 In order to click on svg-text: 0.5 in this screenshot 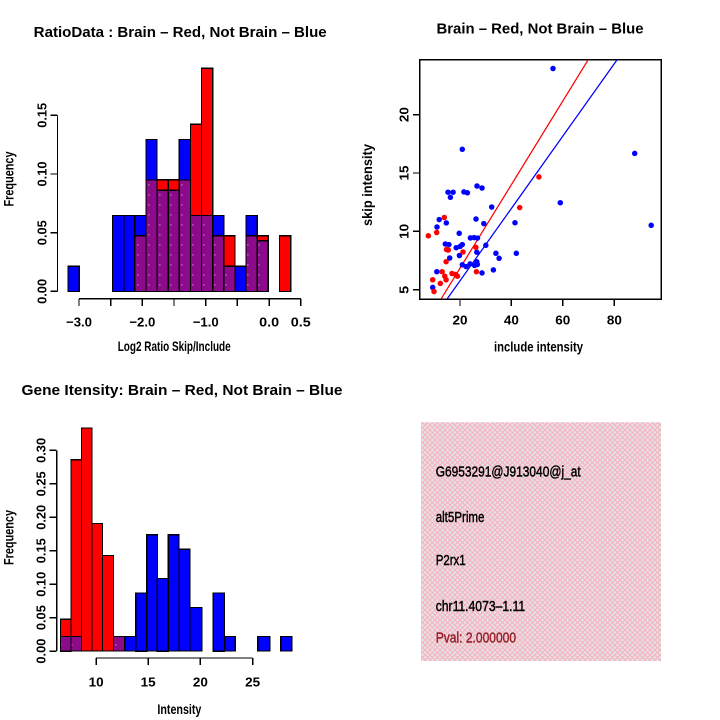, I will do `click(301, 322)`.